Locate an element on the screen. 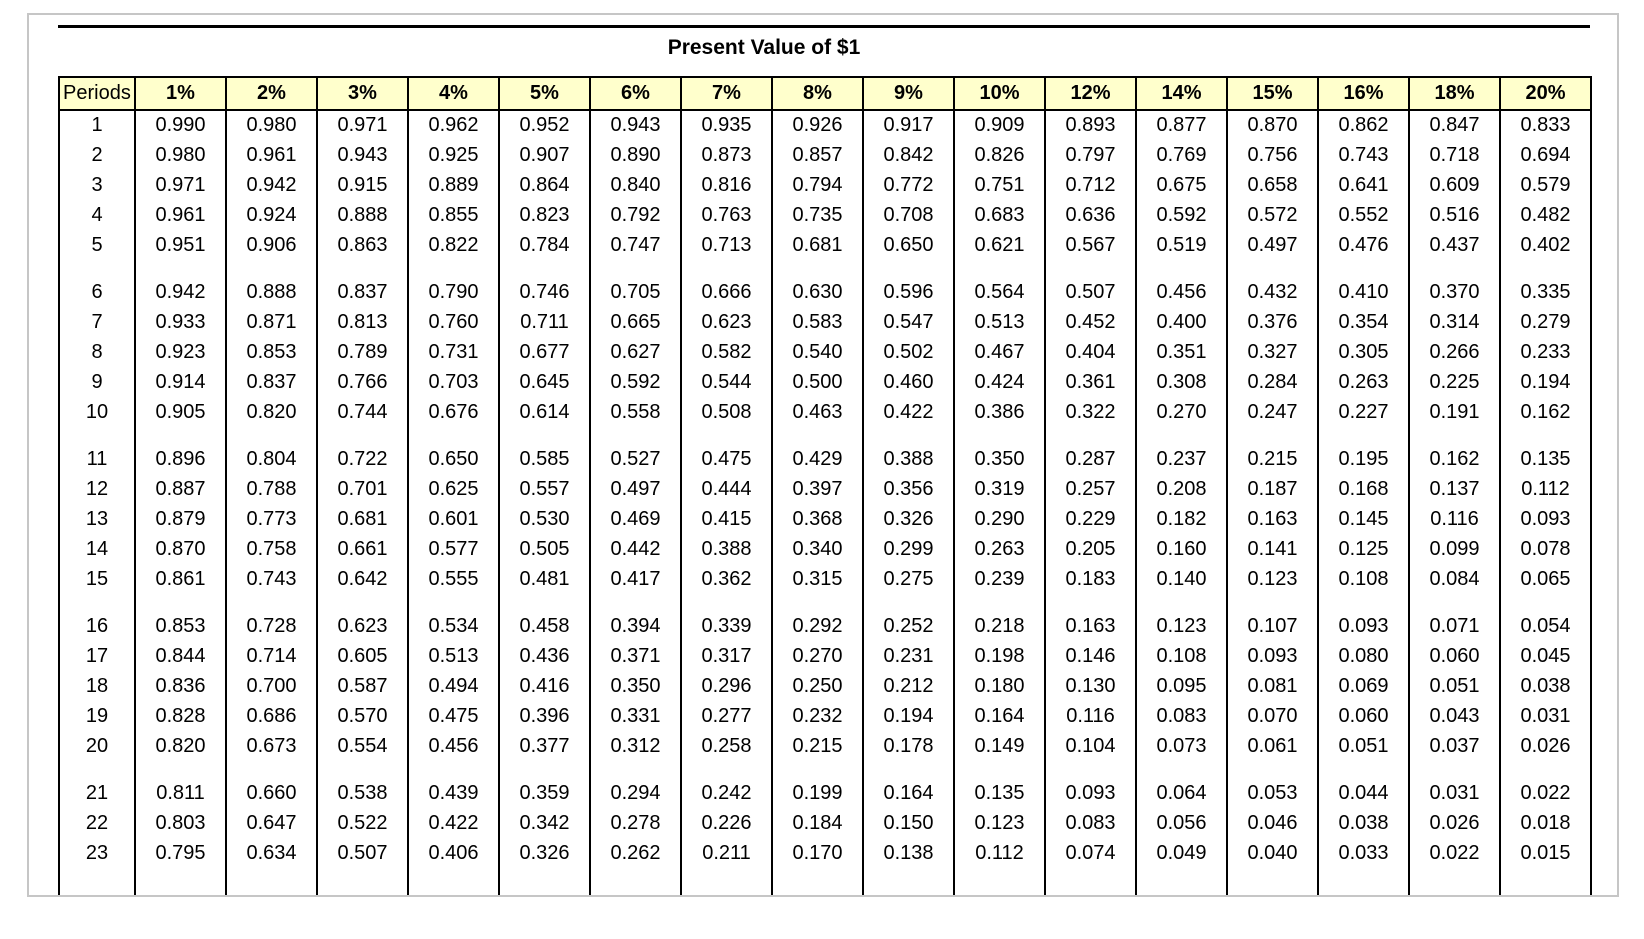 Image resolution: width=1644 pixels, height=939 pixels. value-cell: 0.971 is located at coordinates (180, 185).